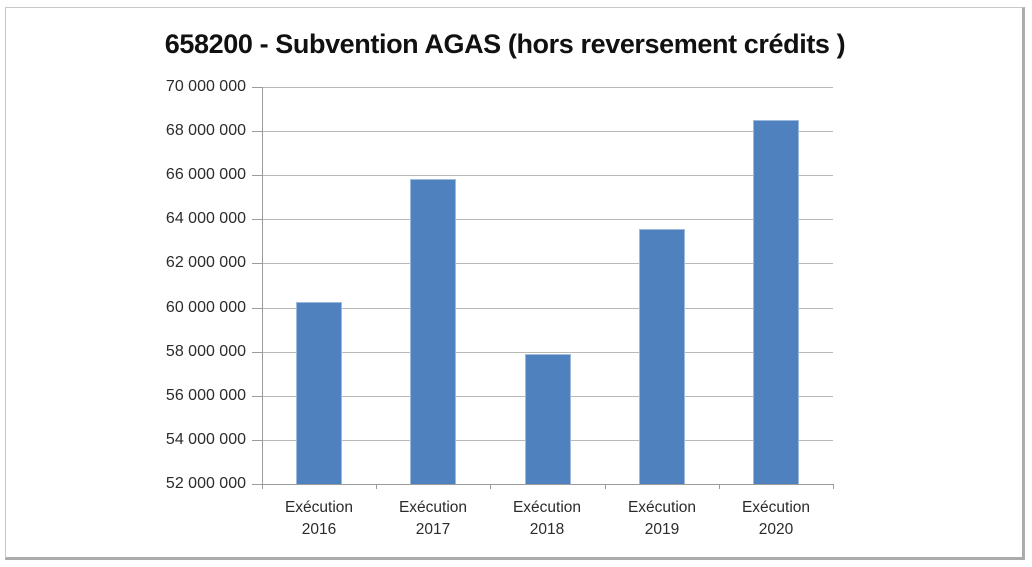 This screenshot has width=1032, height=567. Describe the element at coordinates (262, 286) in the screenshot. I see `y-axis-line` at that location.